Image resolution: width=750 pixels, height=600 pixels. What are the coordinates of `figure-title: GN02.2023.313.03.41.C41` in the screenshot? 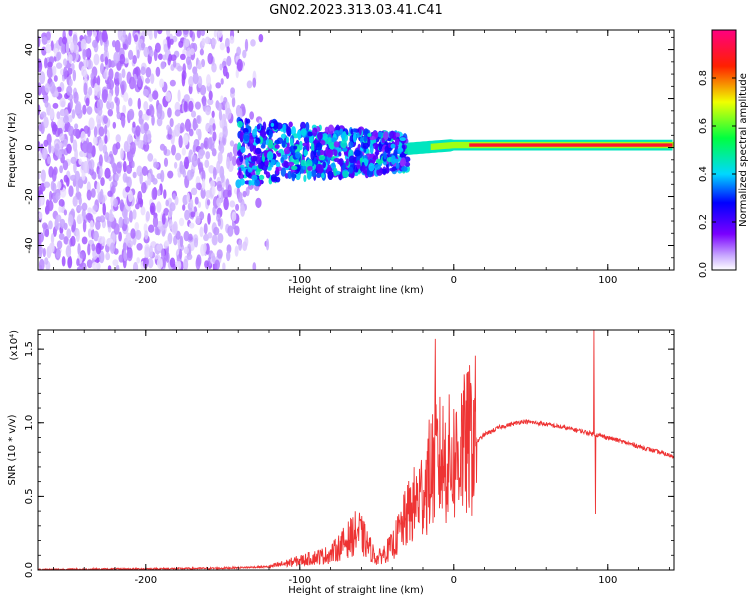 It's located at (356, 10).